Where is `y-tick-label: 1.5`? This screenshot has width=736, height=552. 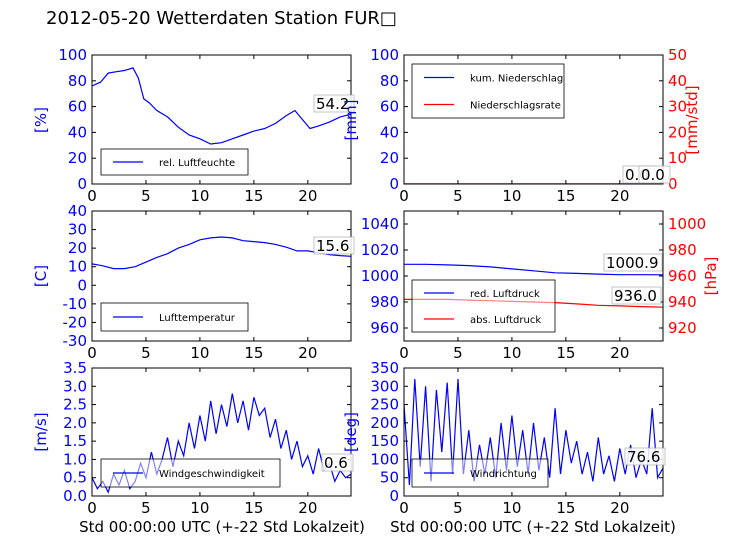 y-tick-label: 1.5 is located at coordinates (75, 441).